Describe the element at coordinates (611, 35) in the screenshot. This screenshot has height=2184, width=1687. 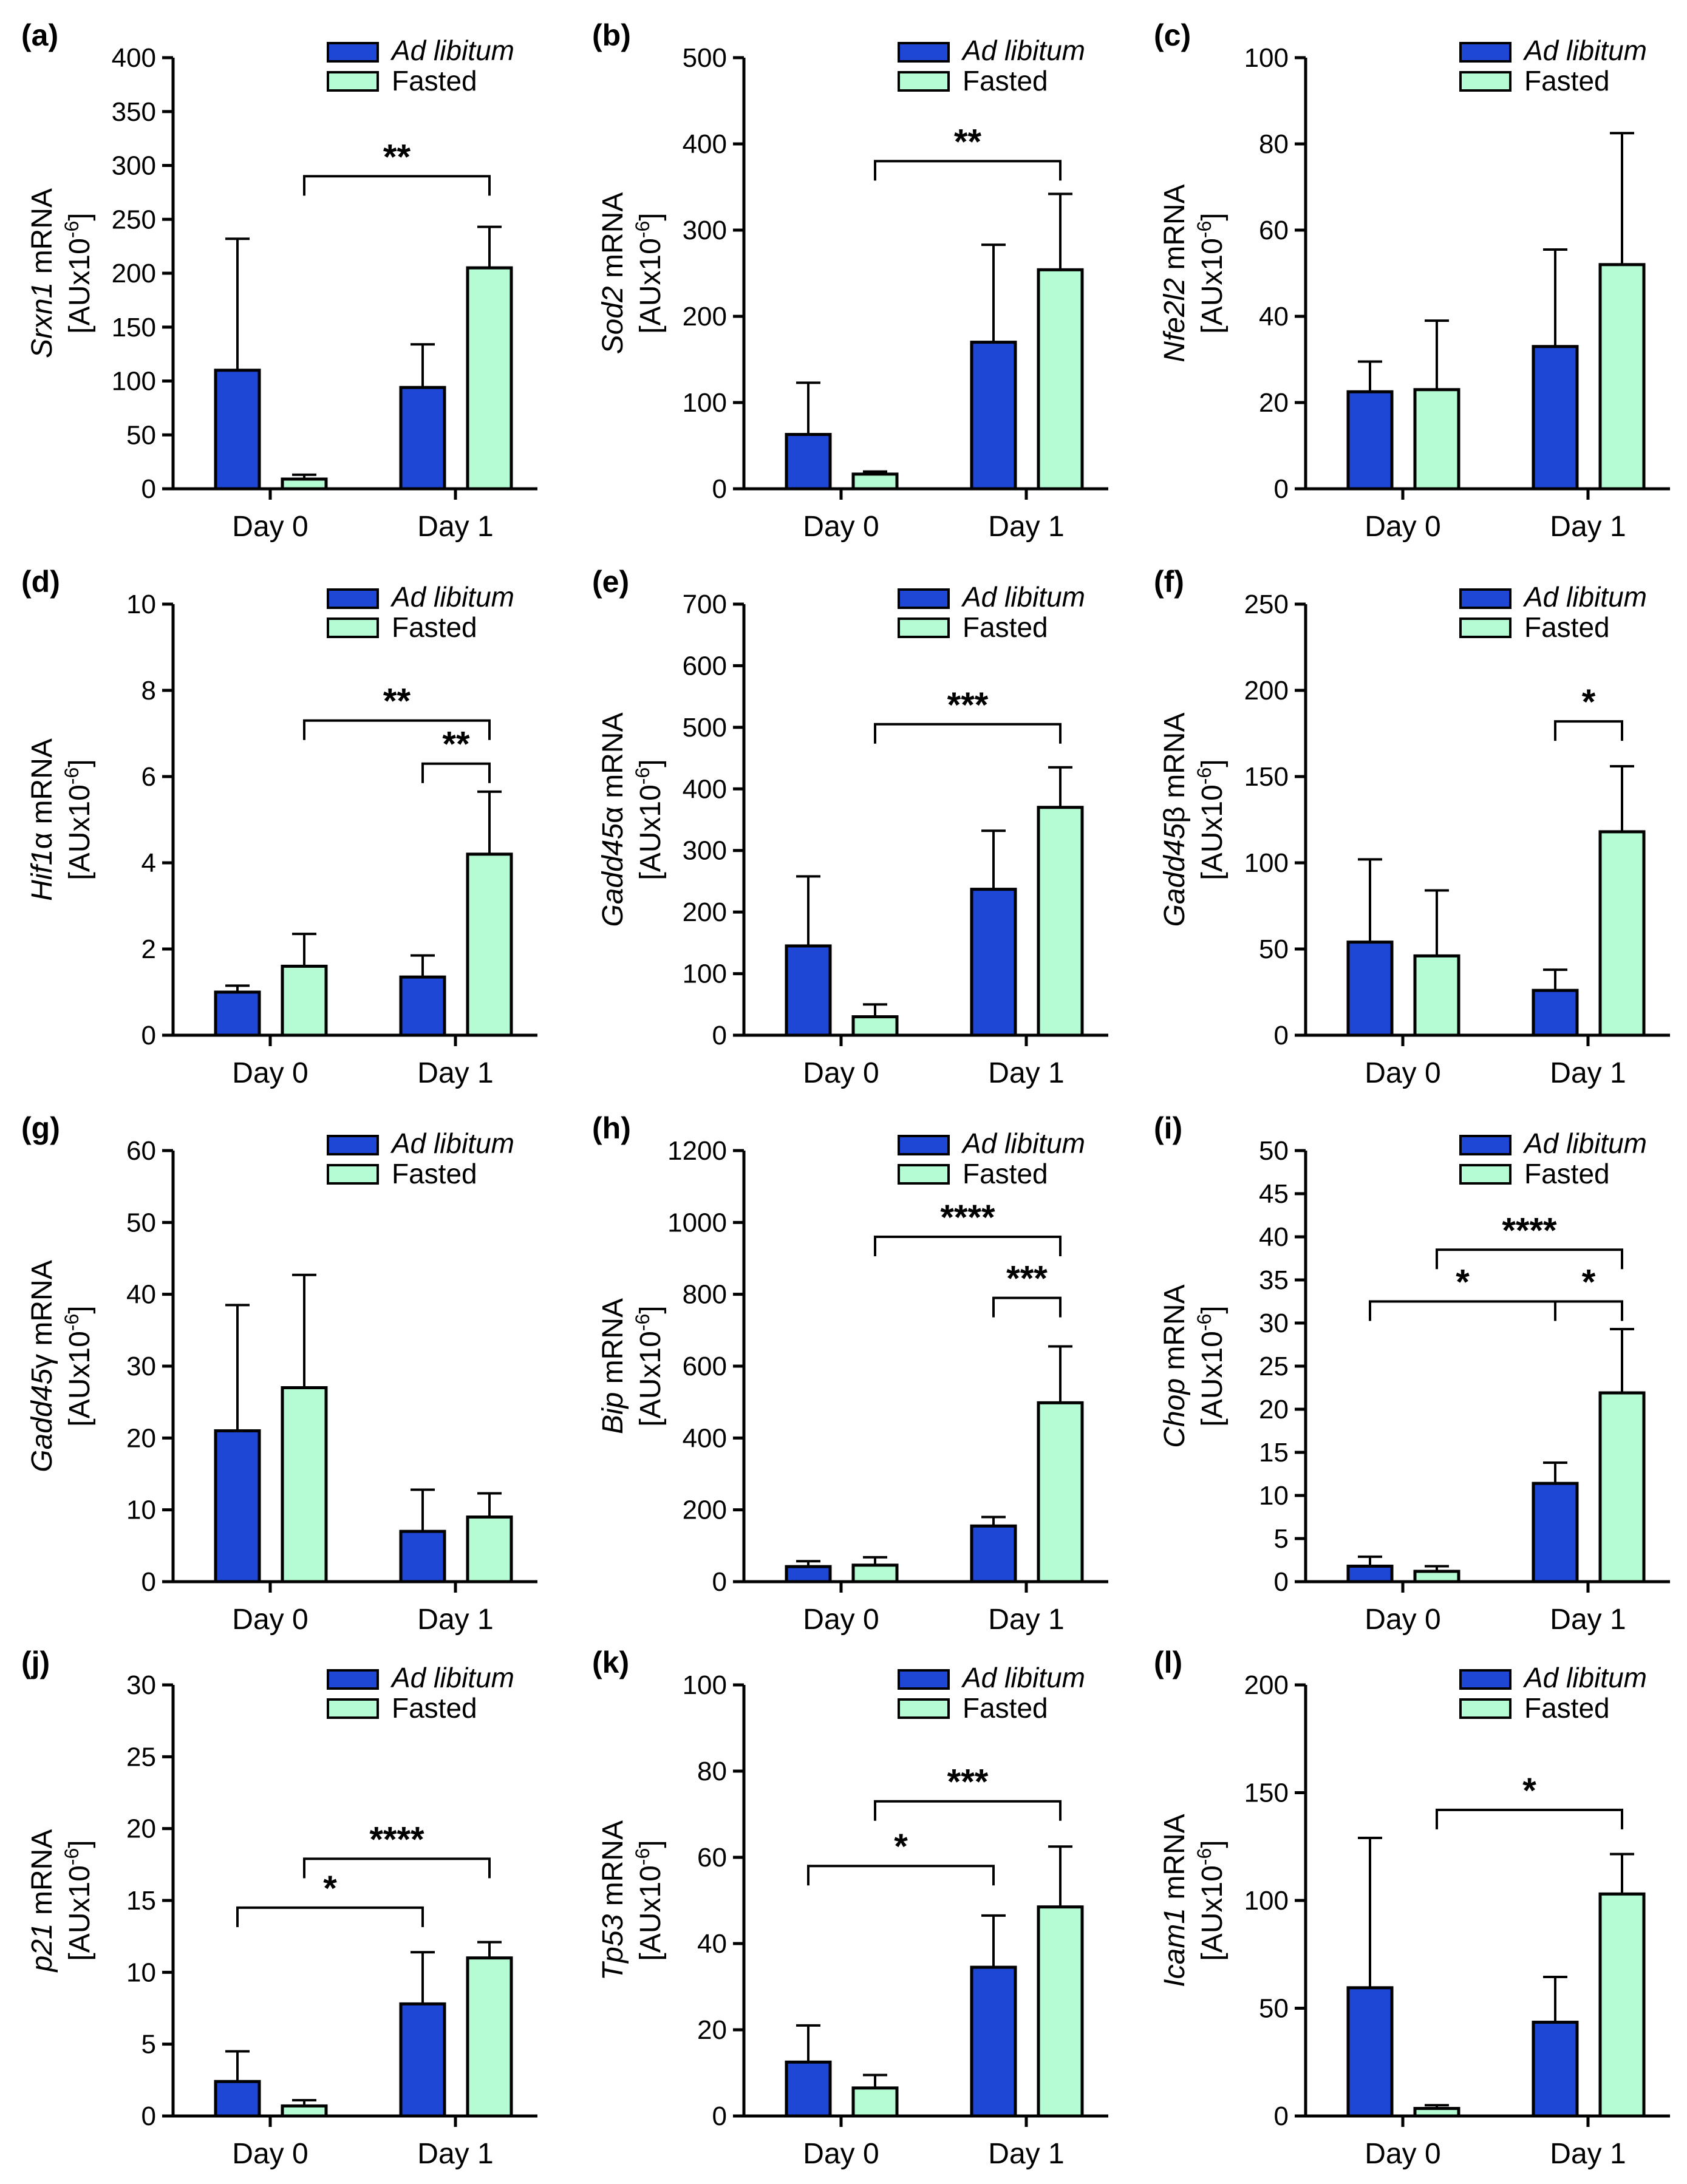
I see `panel-label: (b)` at that location.